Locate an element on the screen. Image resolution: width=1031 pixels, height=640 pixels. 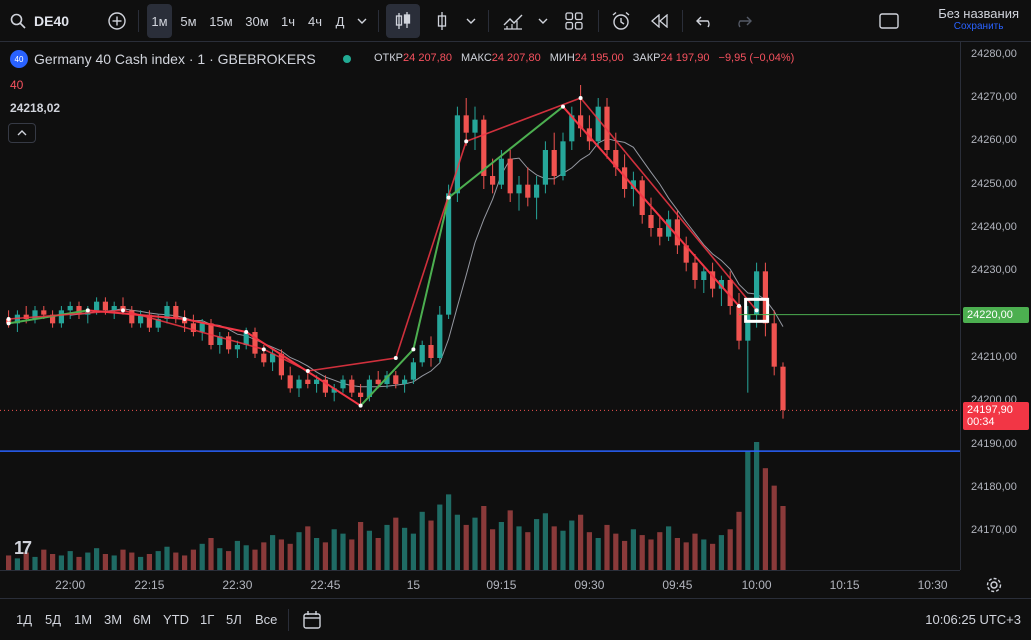
price-axis-label: 24180,00 is located at coordinates (994, 487).